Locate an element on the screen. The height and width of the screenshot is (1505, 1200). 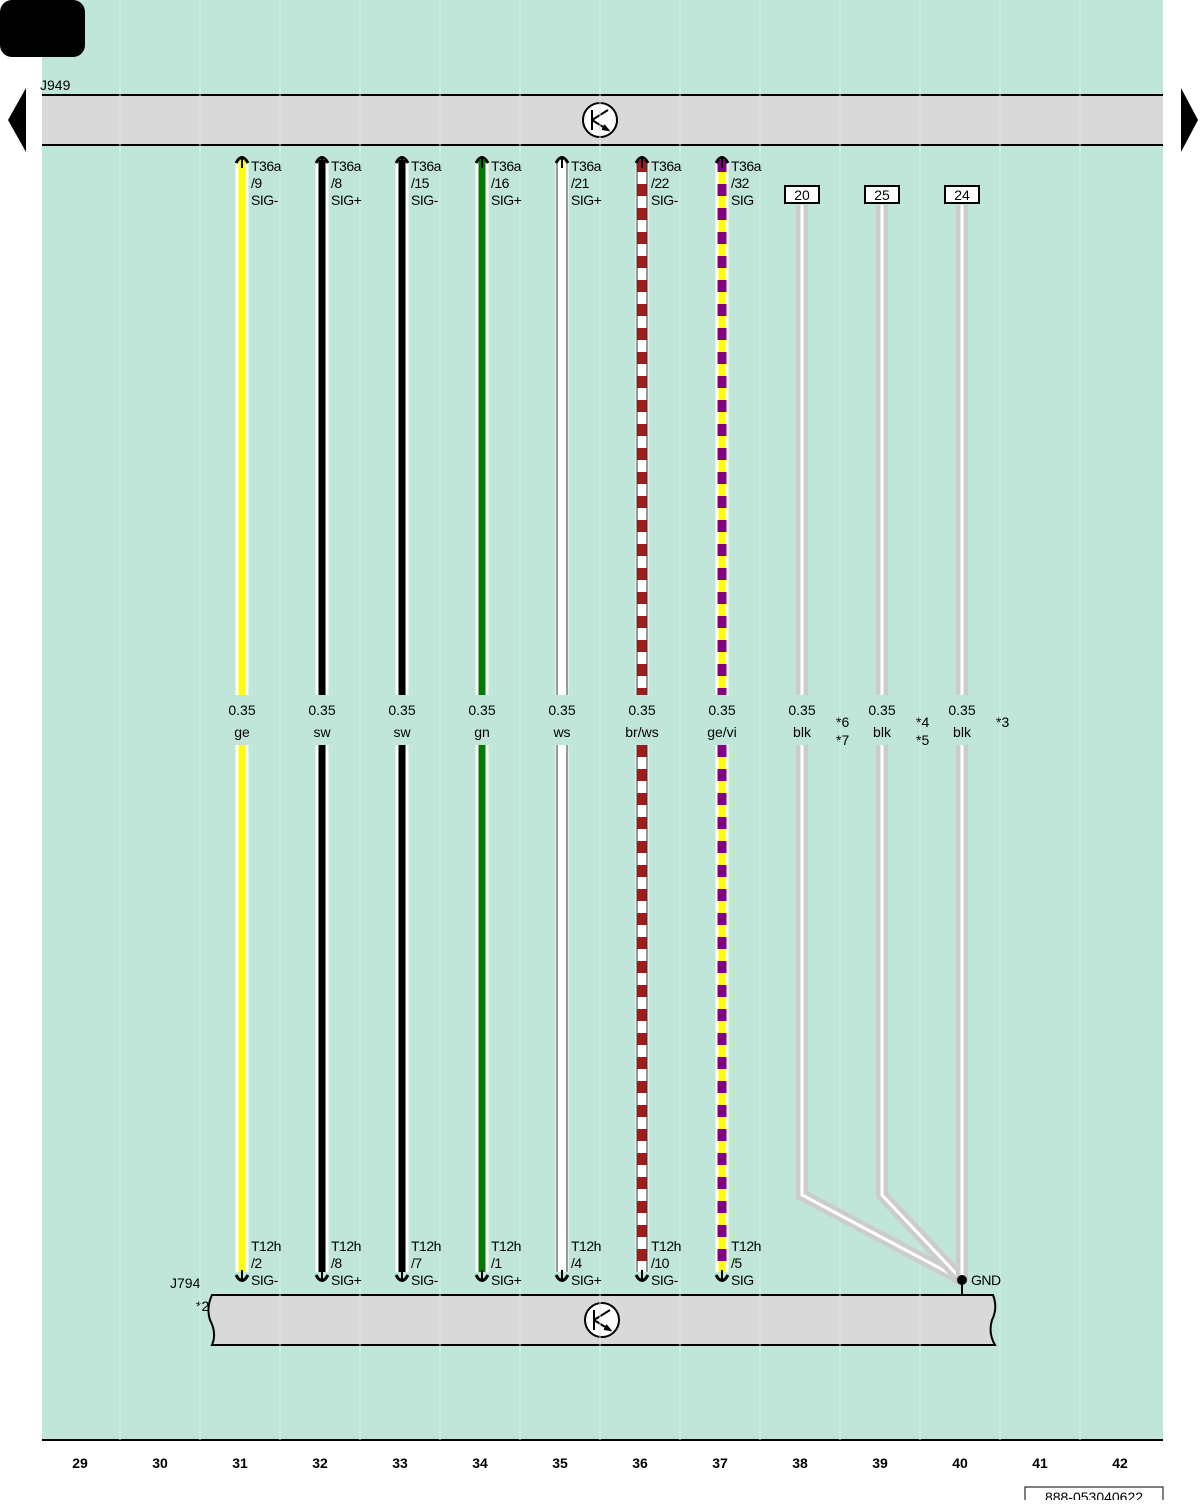
wire-color-code: ge/vi is located at coordinates (722, 732).